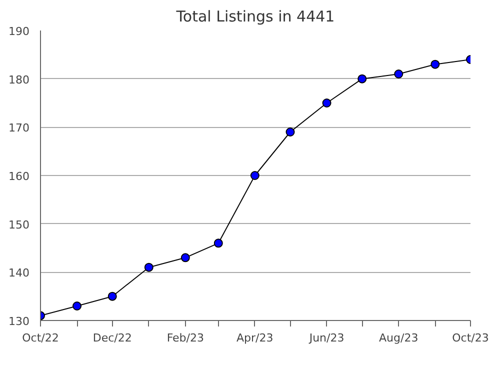  Describe the element at coordinates (19, 79) in the screenshot. I see `y-tick-label: 180` at that location.